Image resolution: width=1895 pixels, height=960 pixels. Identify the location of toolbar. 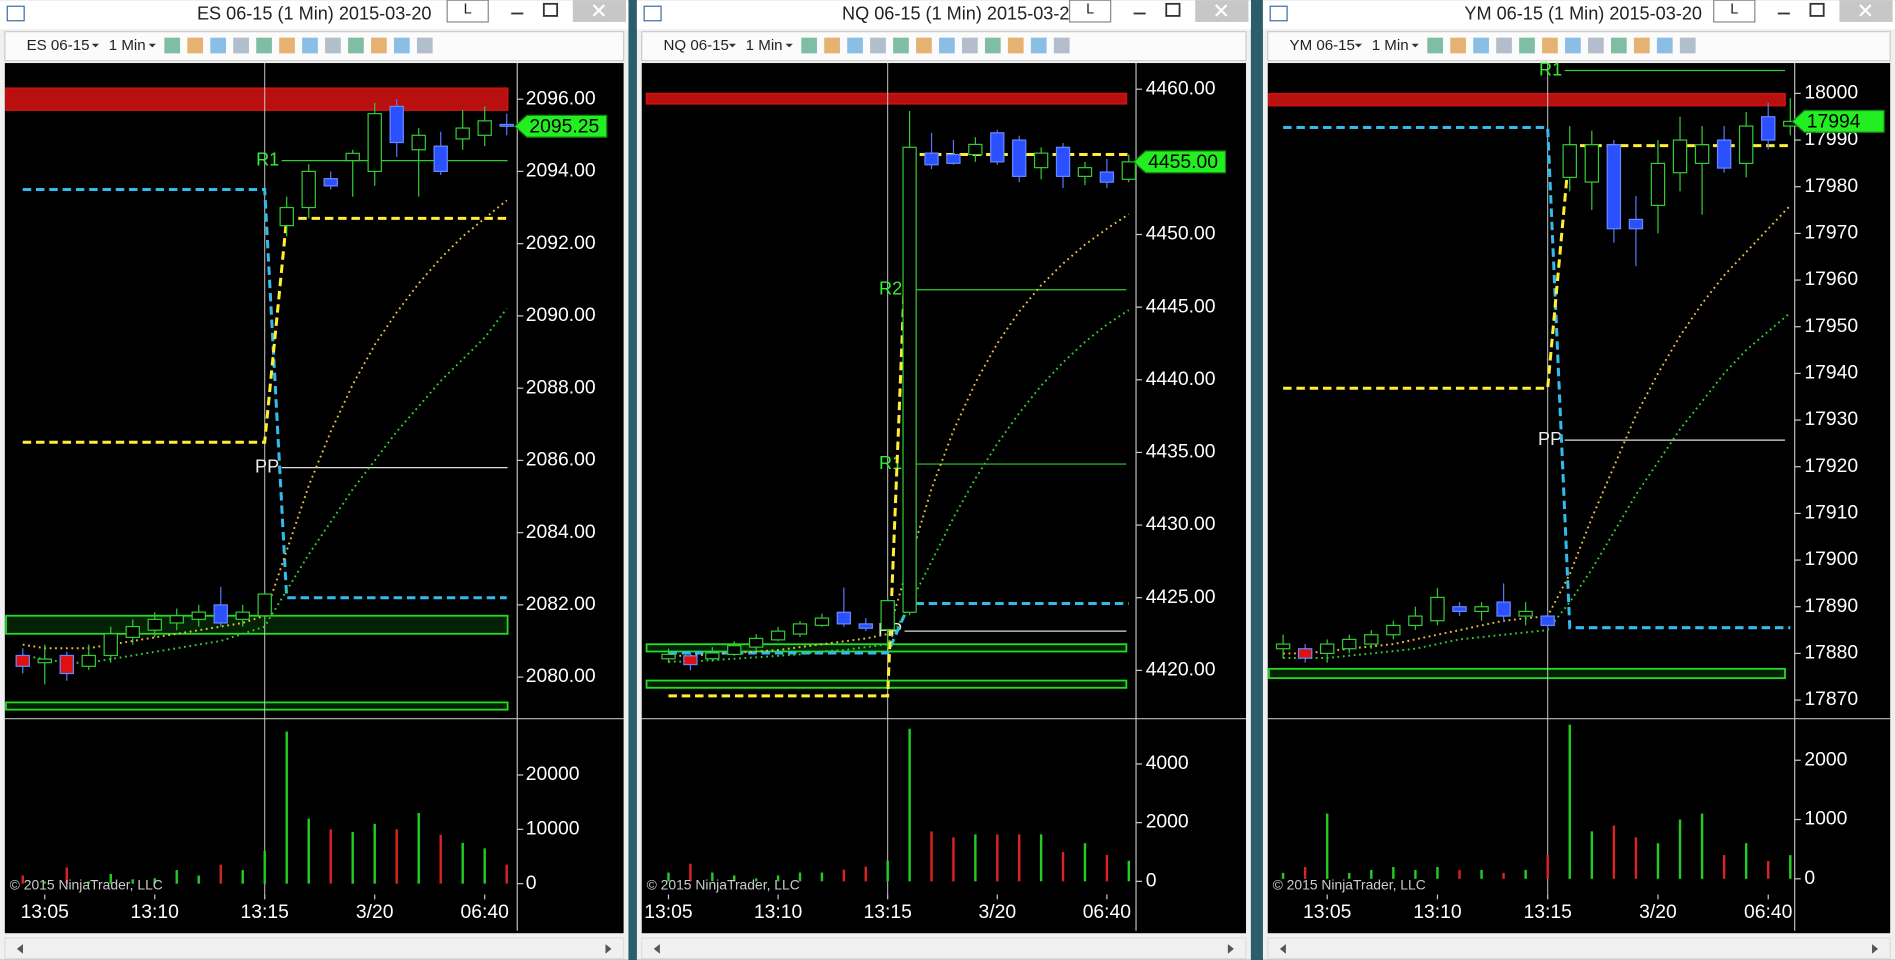
(1579, 46).